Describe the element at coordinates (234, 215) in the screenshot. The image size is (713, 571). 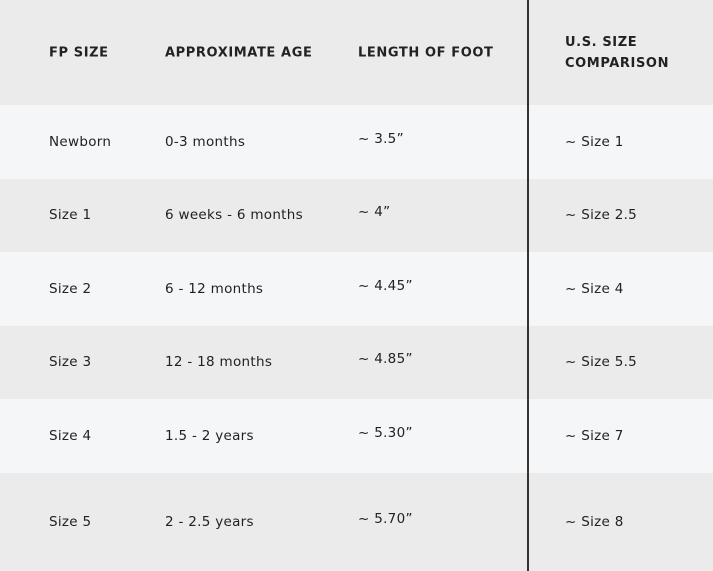
I see `cell-approximate-age: 6 weeks - 6 months` at that location.